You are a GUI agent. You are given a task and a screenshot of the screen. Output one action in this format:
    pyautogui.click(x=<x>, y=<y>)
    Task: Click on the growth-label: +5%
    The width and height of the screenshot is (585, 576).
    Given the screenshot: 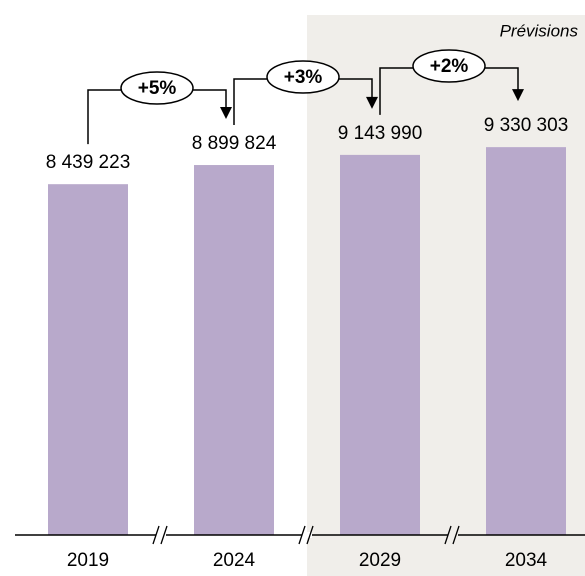 What is the action you would take?
    pyautogui.click(x=157, y=88)
    